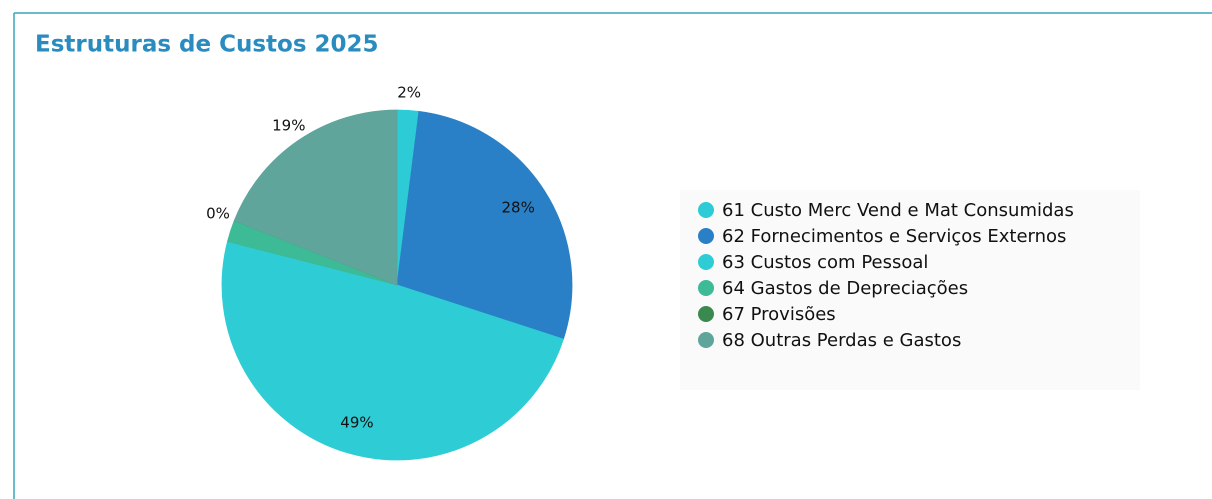 Image resolution: width=1212 pixels, height=499 pixels. What do you see at coordinates (841, 340) in the screenshot?
I see `legend-label: 68 Outras Perdas e Gastos` at bounding box center [841, 340].